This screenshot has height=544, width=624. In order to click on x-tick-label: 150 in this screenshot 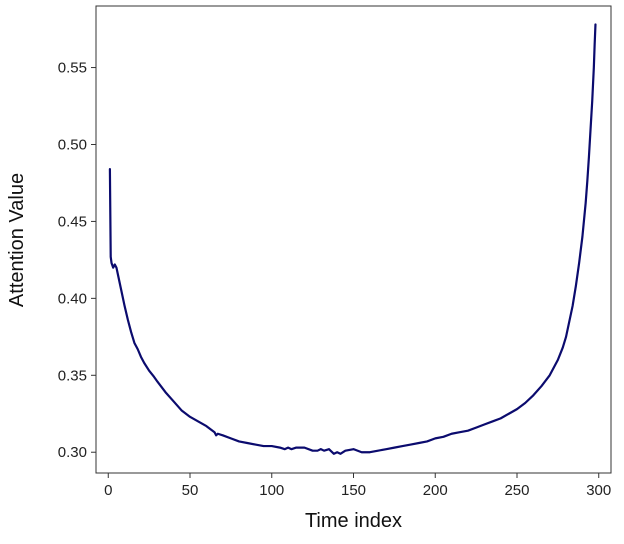, I will do `click(353, 490)`.